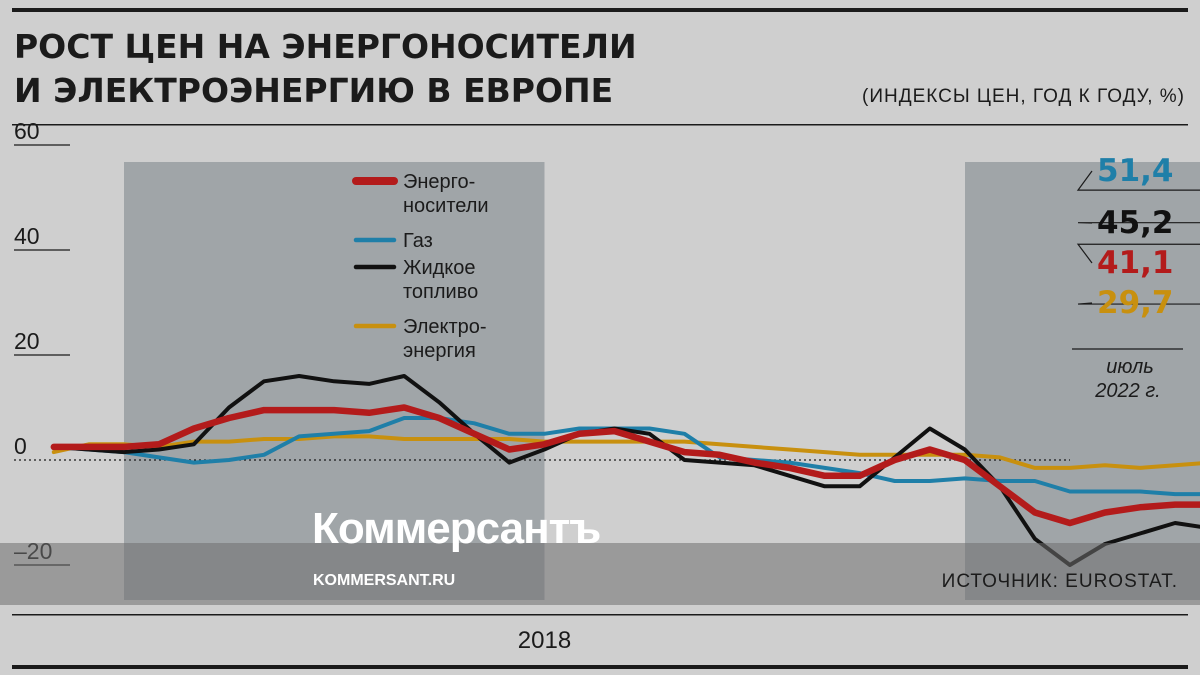 The height and width of the screenshot is (675, 1200). I want to click on end-label-electricity: 29,7, so click(1135, 303).